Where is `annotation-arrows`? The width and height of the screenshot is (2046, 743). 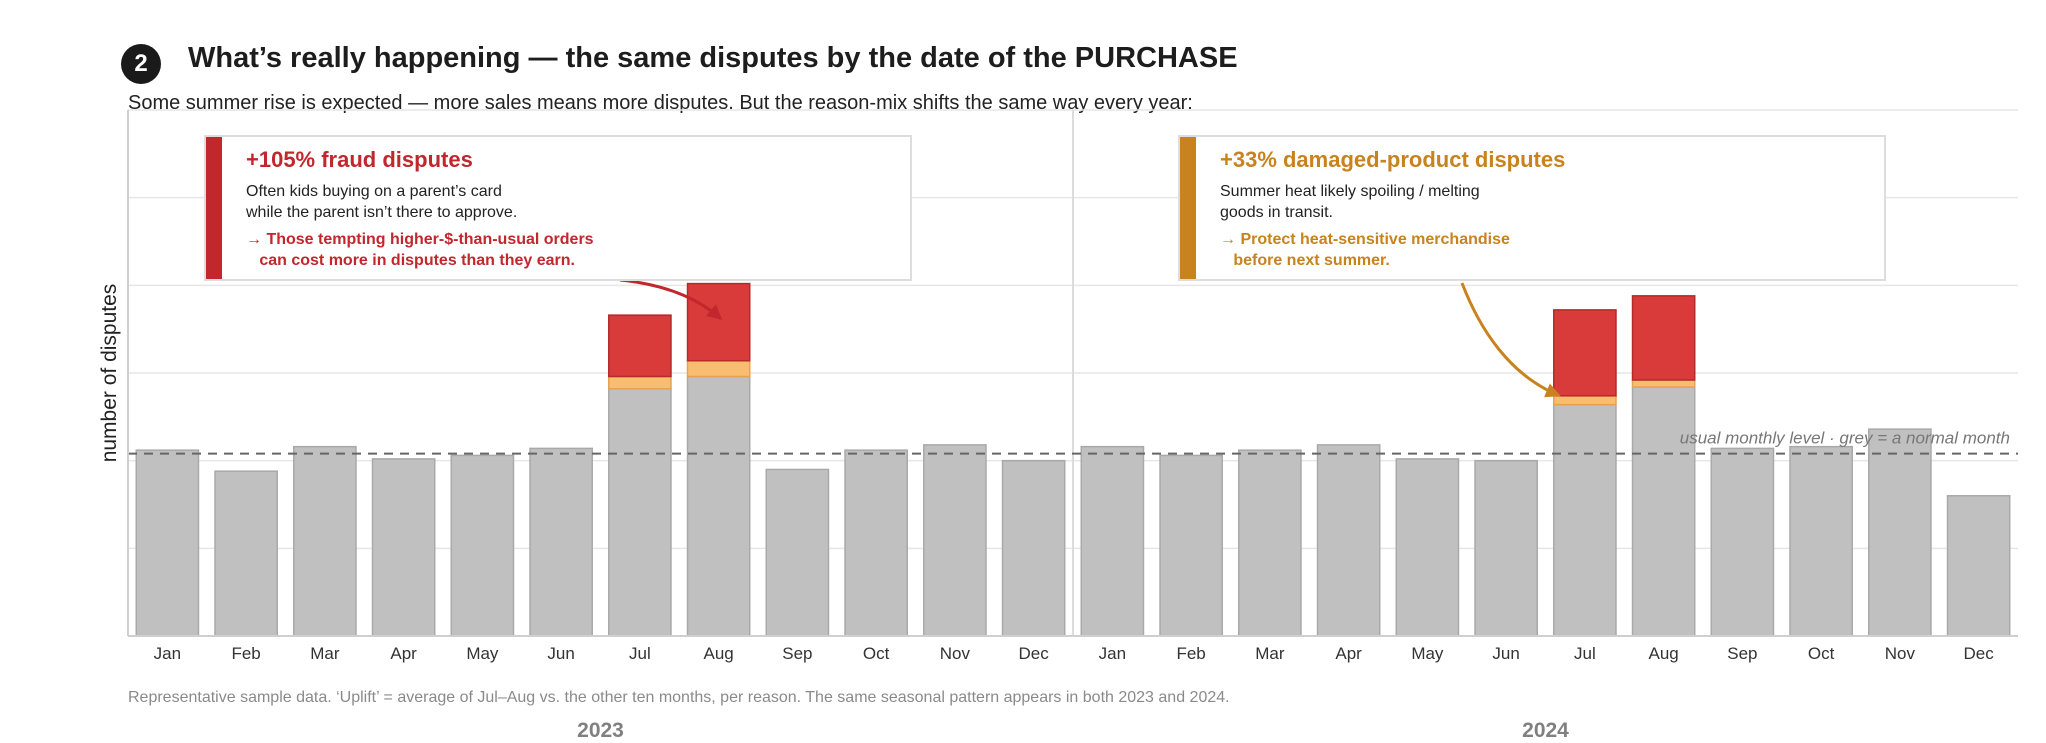 annotation-arrows is located at coordinates (1090, 338).